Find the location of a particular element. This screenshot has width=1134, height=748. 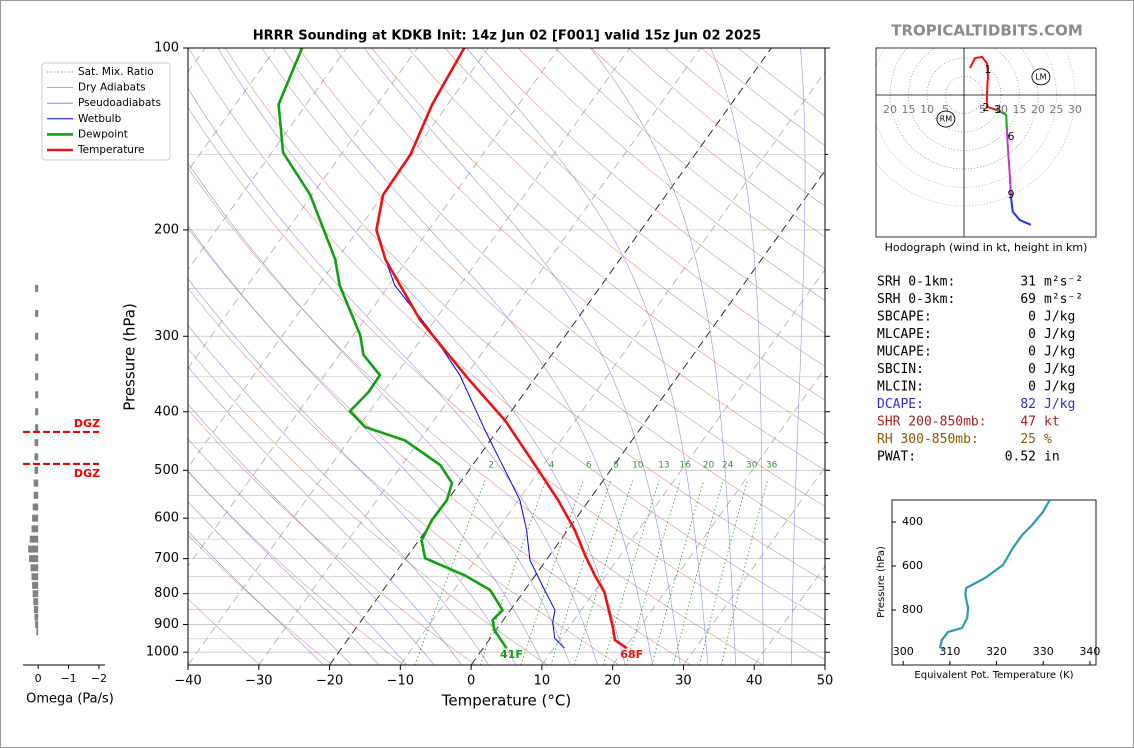

x-tick-label: 10 is located at coordinates (542, 681).